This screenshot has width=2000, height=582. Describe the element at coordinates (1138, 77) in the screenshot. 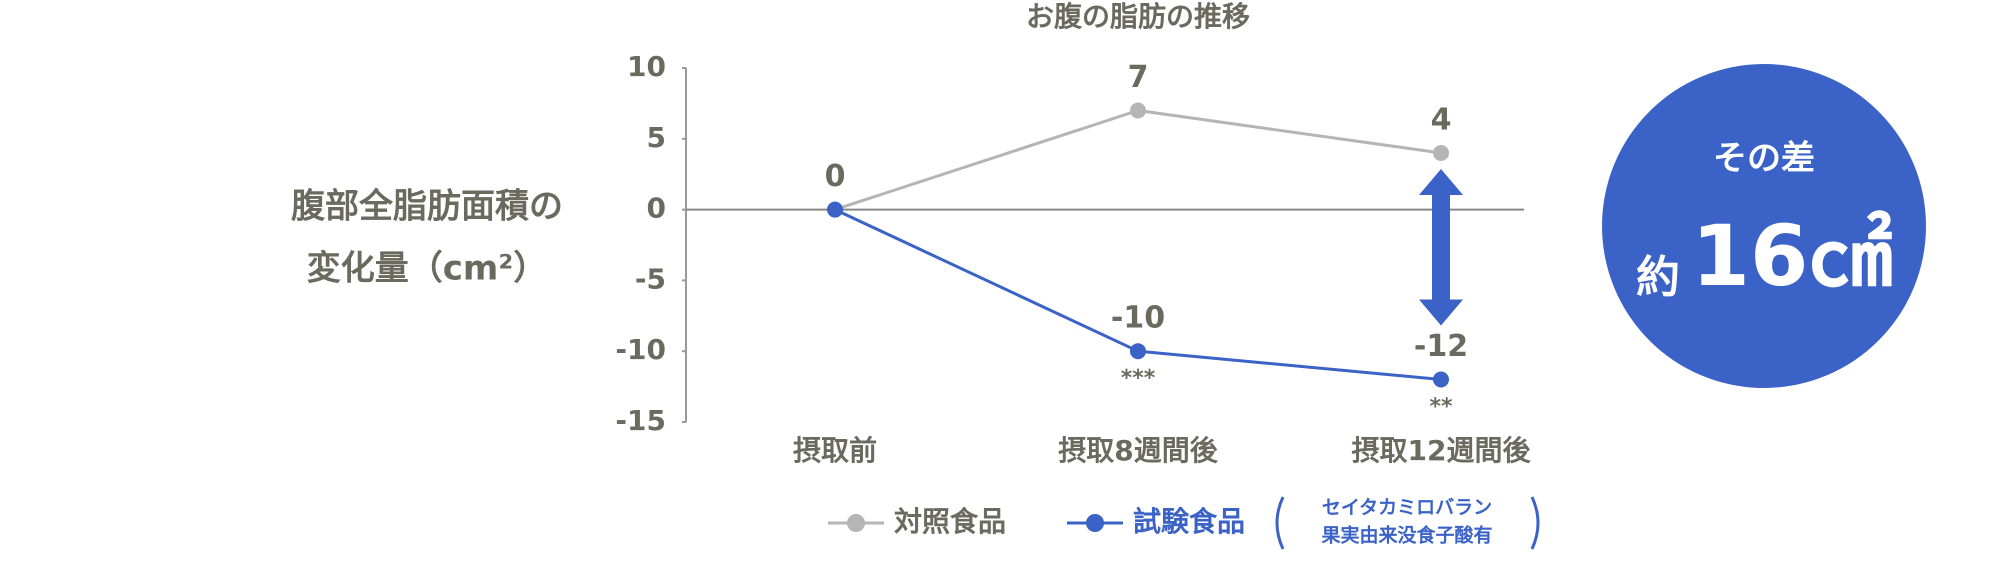

I see `data-label: 7` at that location.